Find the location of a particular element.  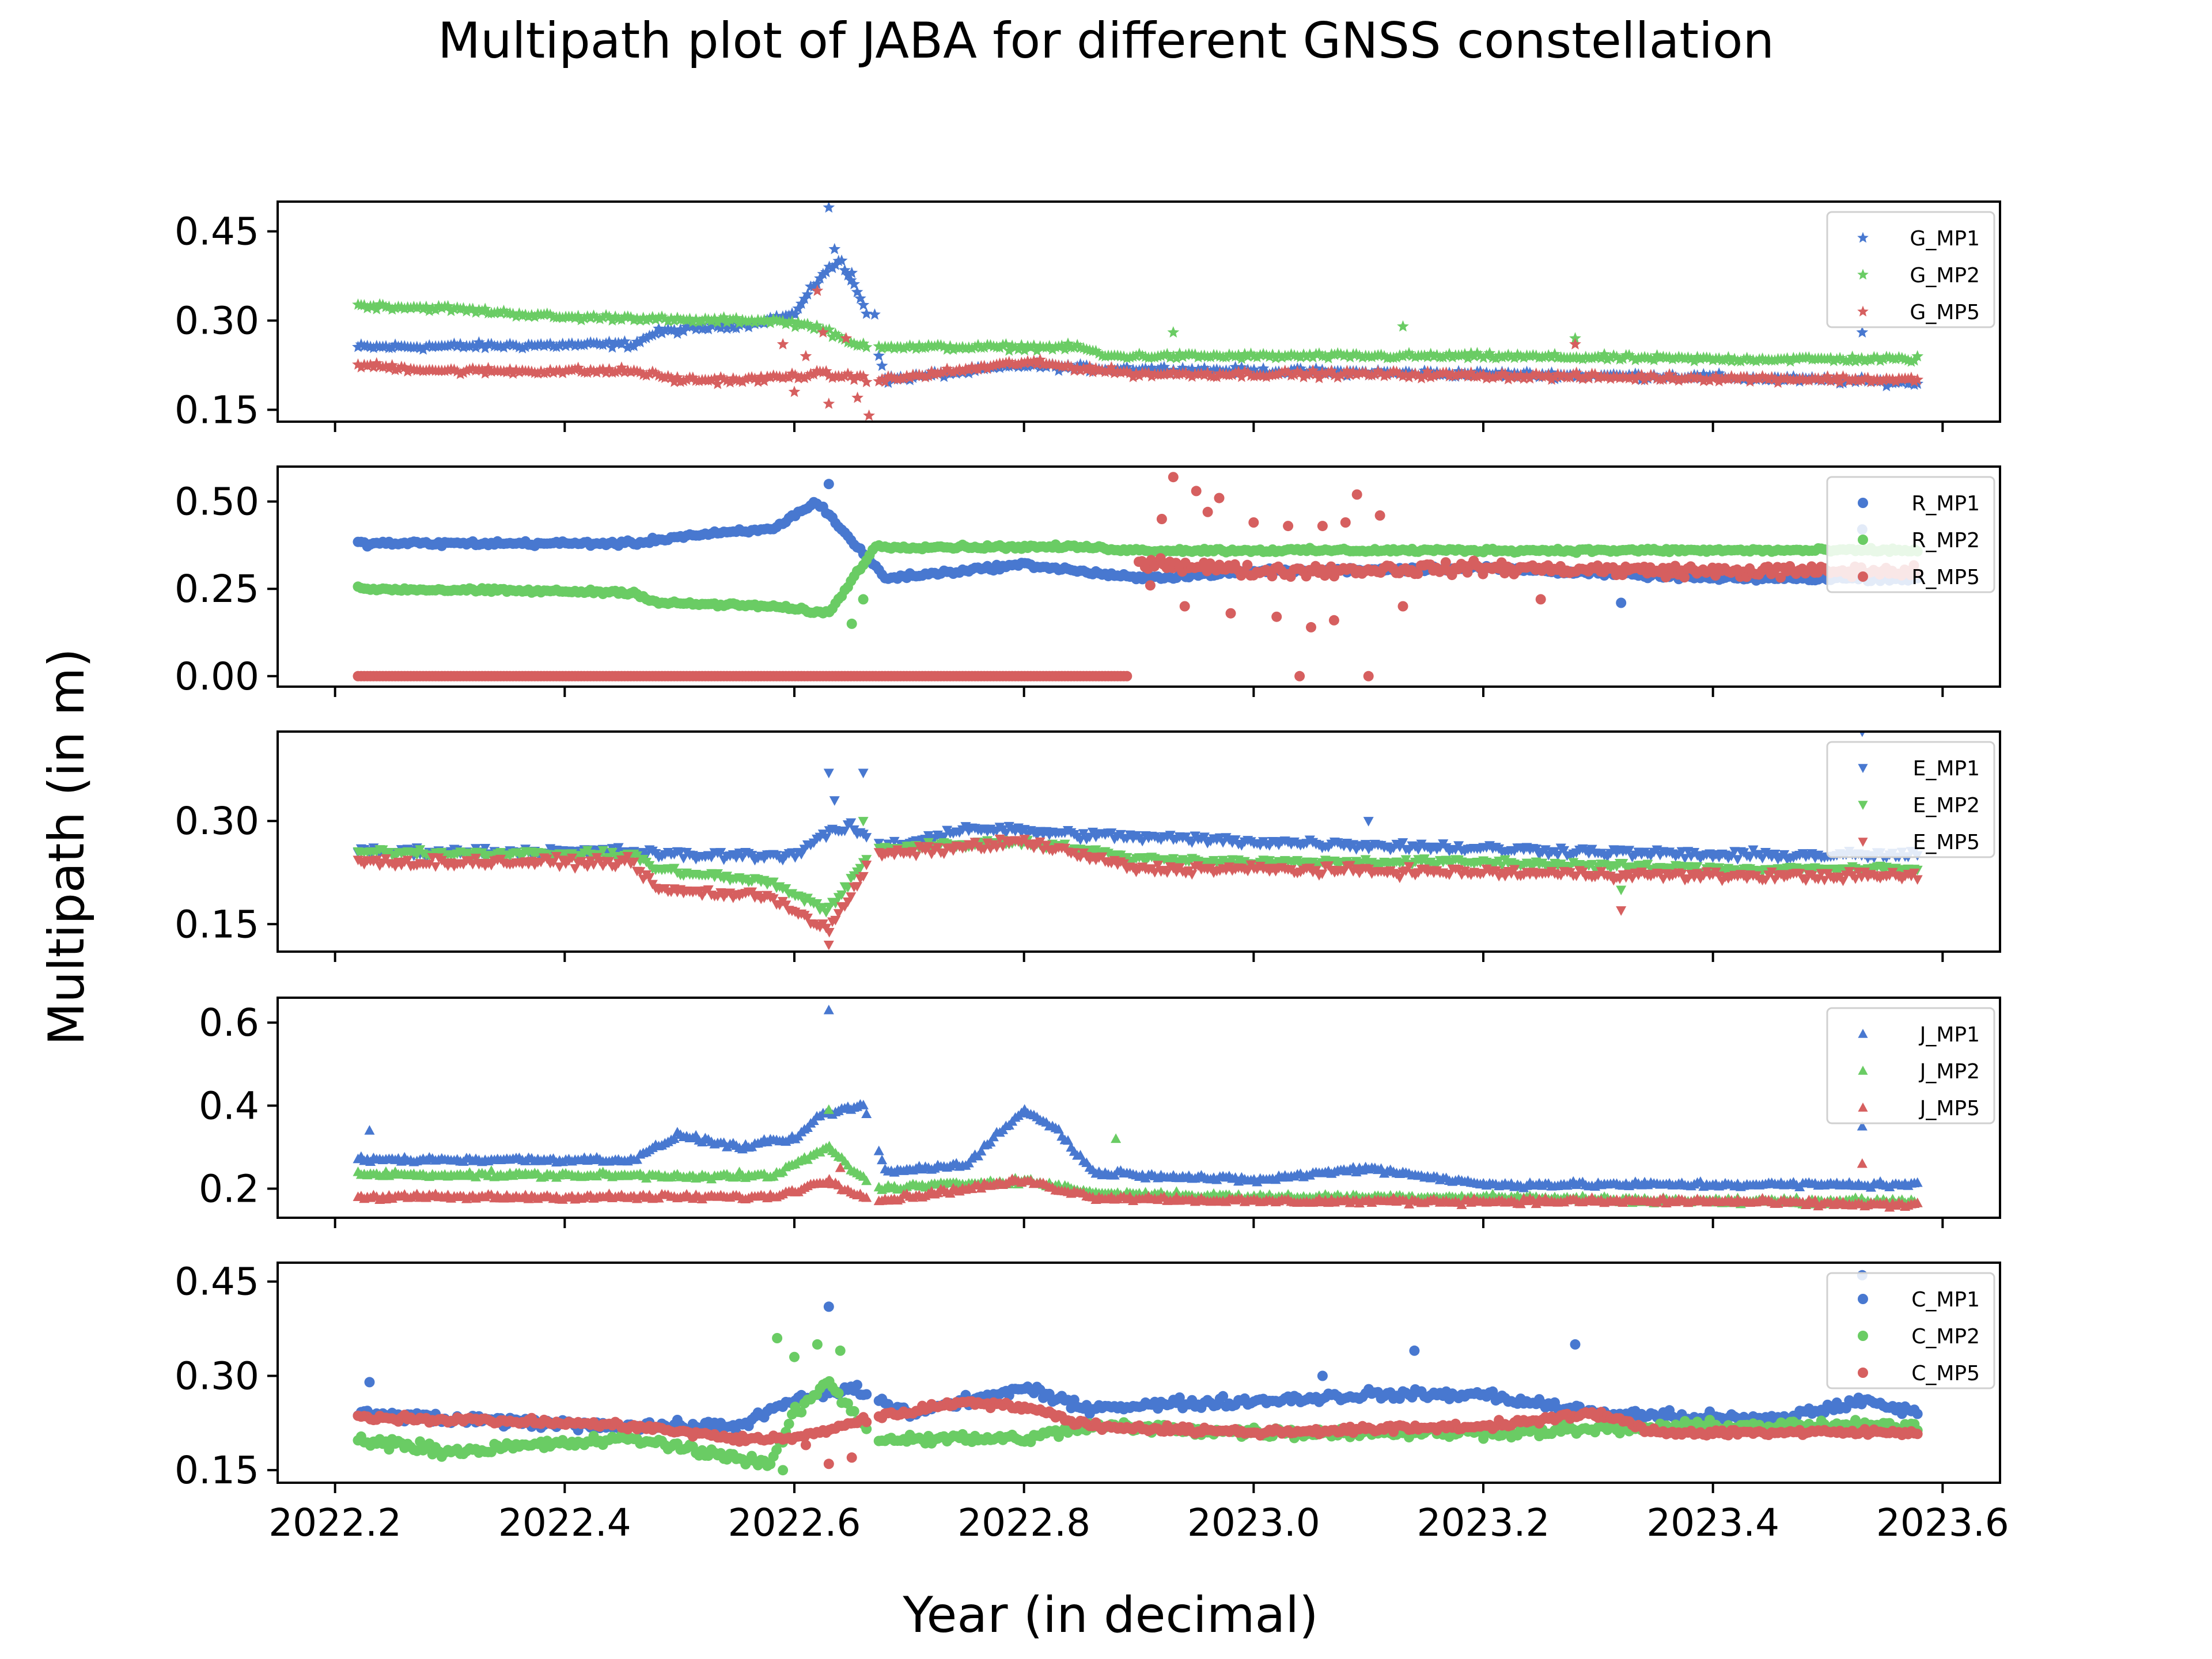

series-G_MP5 is located at coordinates (1138, 352).